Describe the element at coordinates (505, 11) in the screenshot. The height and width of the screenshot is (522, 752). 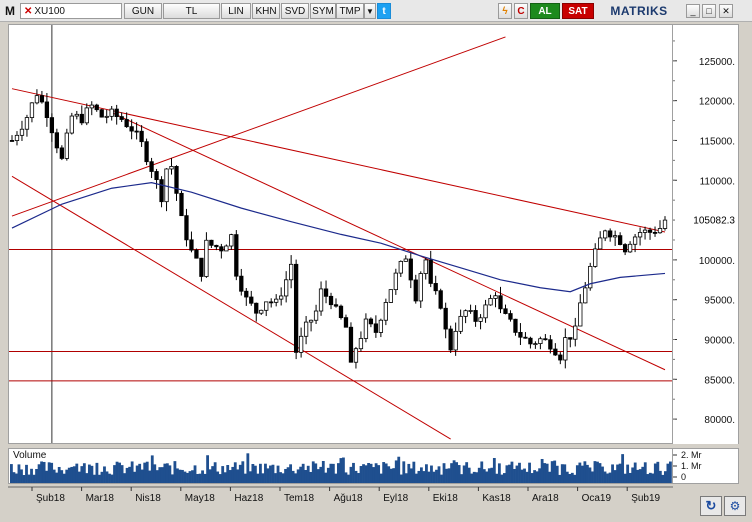
I see `lightning-icon: ϟ` at that location.